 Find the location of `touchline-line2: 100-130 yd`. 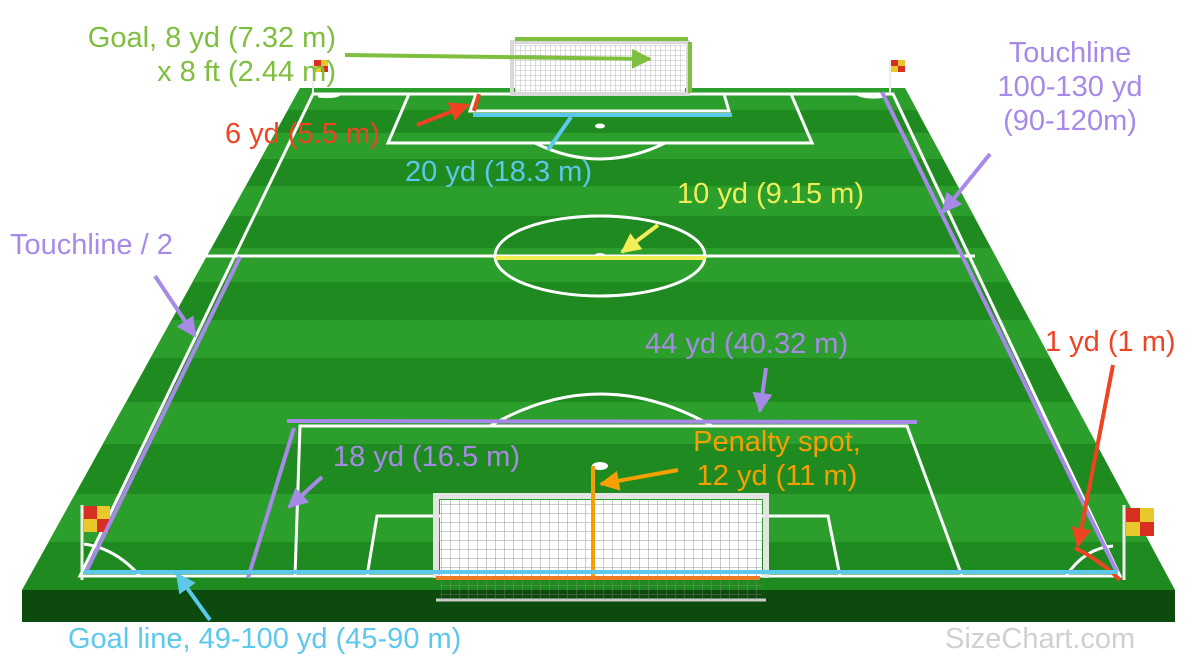

touchline-line2: 100-130 yd is located at coordinates (1070, 87).